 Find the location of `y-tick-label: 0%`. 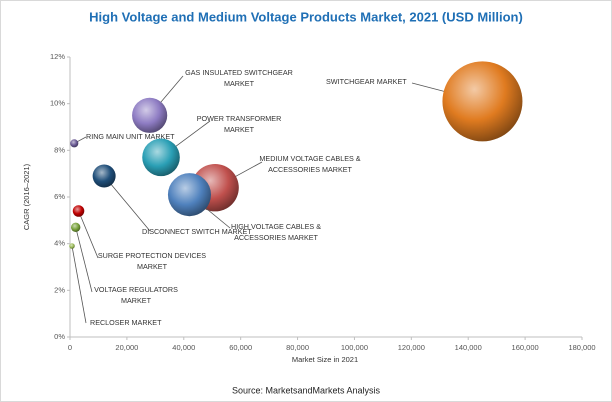

y-tick-label: 0% is located at coordinates (59, 336).